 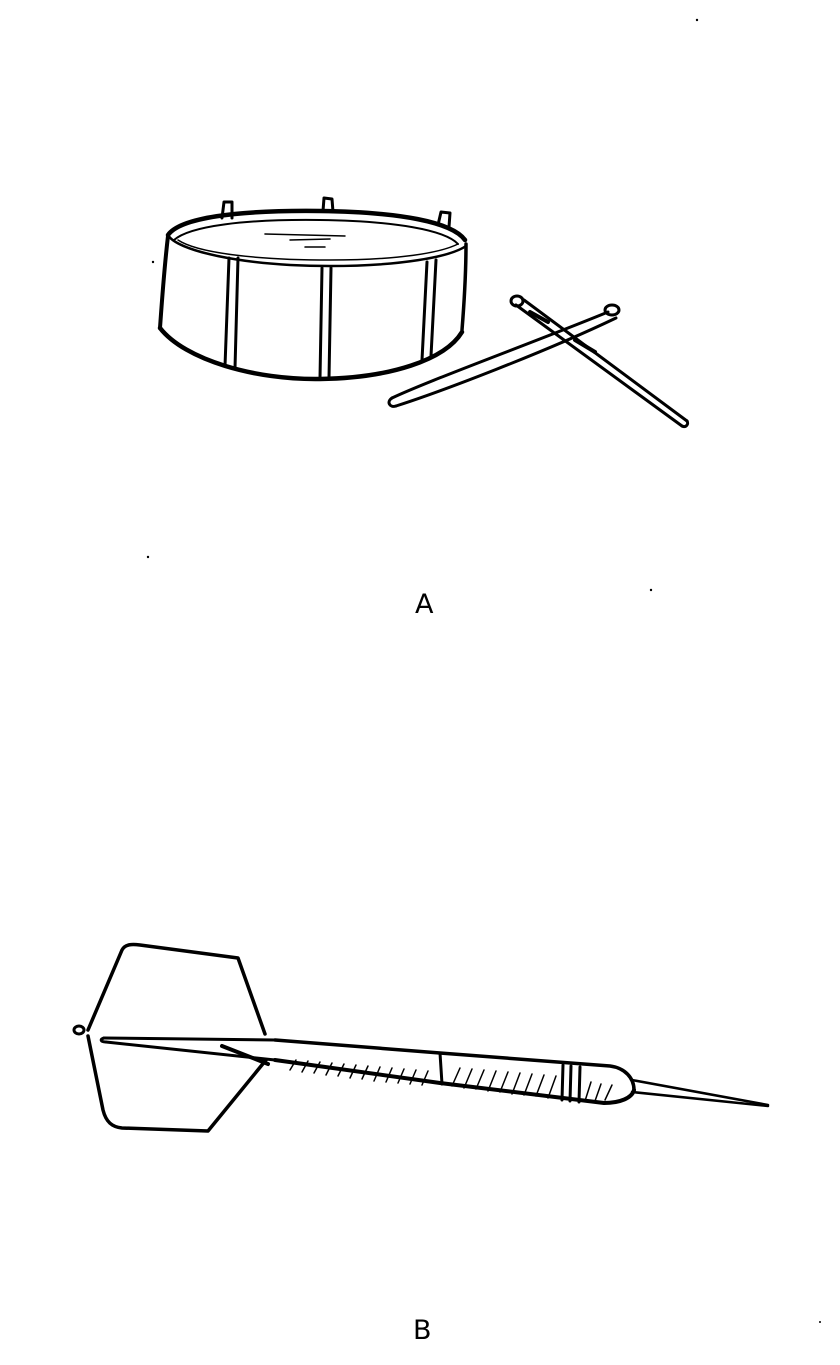 What do you see at coordinates (312, 289) in the screenshot?
I see `drum-icon` at bounding box center [312, 289].